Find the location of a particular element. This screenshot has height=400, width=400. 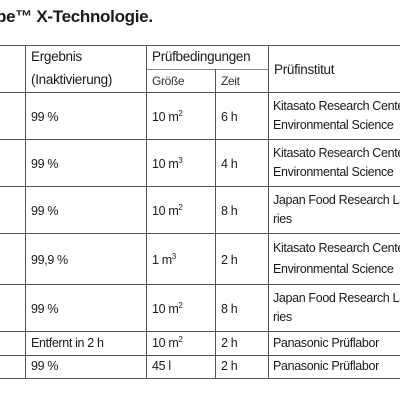

cell-ergebnis: 99,9 % is located at coordinates (49, 260).